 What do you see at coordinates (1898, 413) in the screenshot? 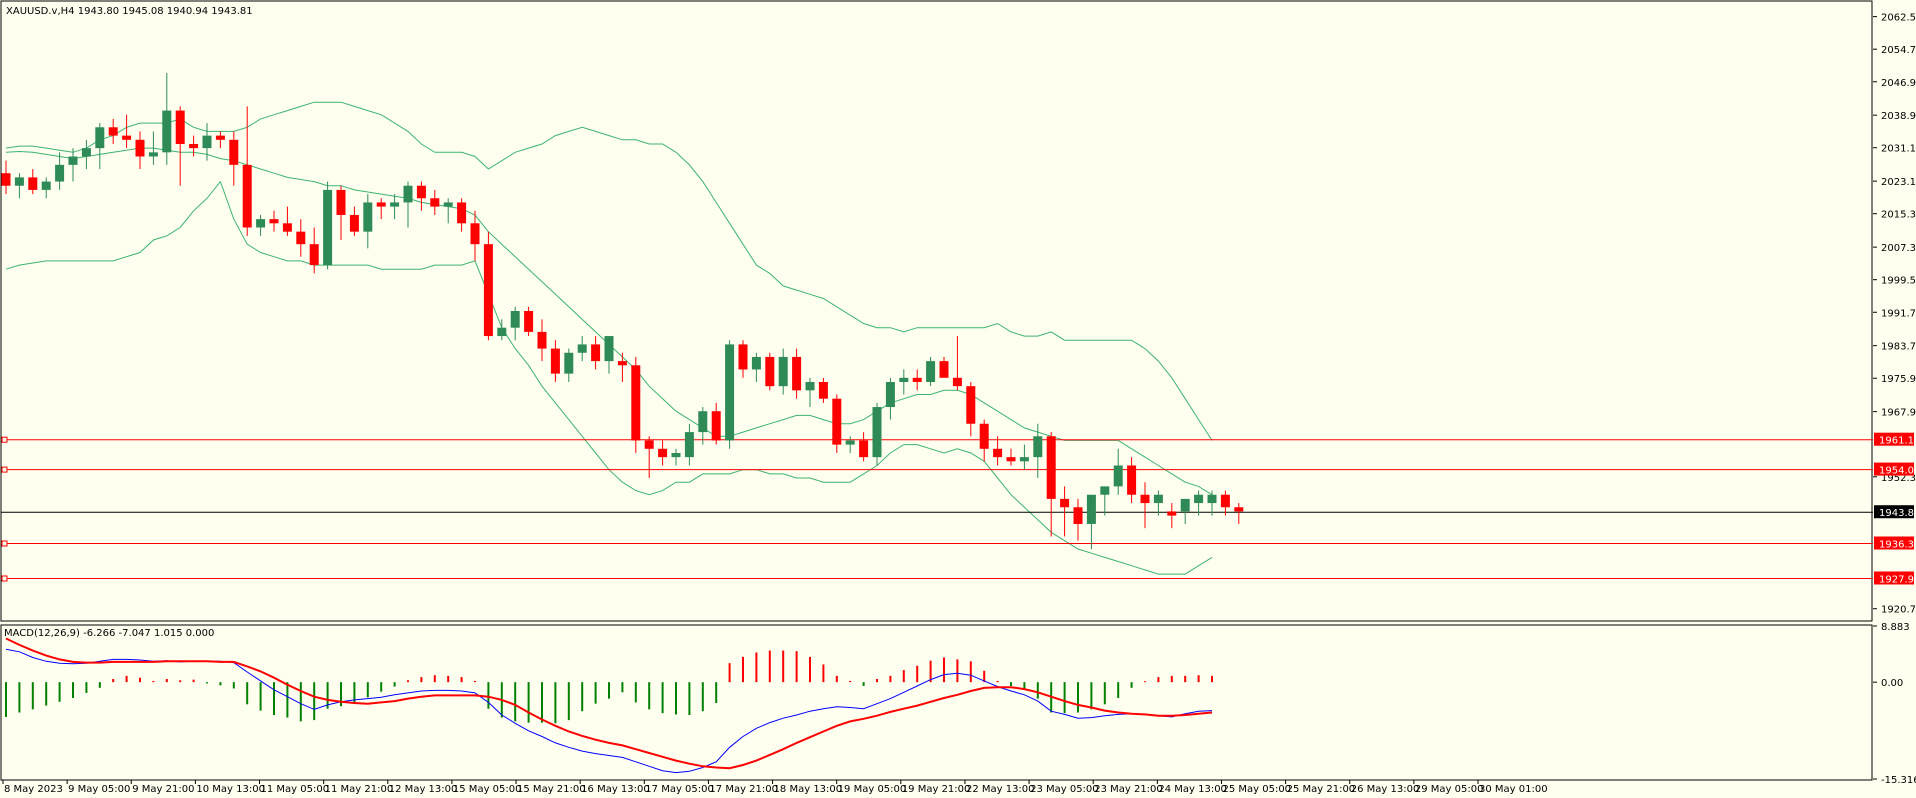
I see `price-axis-label: 1967.90` at bounding box center [1898, 413].